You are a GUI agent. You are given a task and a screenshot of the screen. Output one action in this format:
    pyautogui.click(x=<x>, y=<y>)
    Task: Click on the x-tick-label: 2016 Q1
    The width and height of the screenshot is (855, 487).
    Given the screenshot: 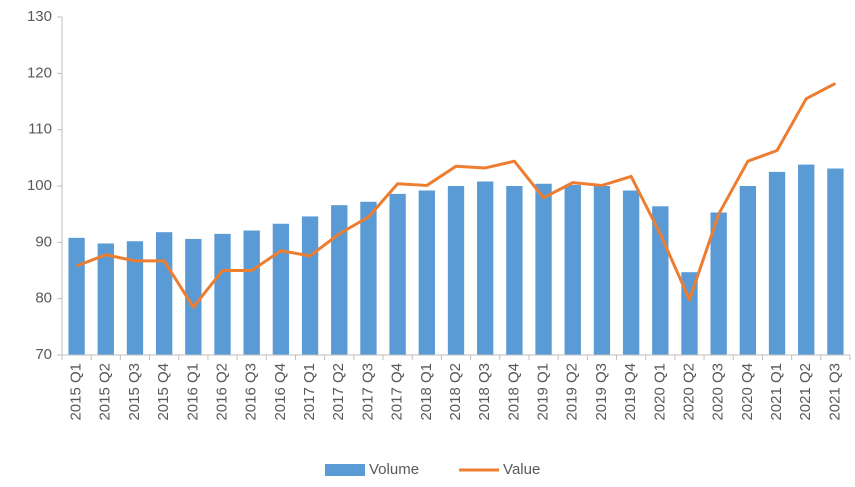 What is the action you would take?
    pyautogui.click(x=192, y=392)
    